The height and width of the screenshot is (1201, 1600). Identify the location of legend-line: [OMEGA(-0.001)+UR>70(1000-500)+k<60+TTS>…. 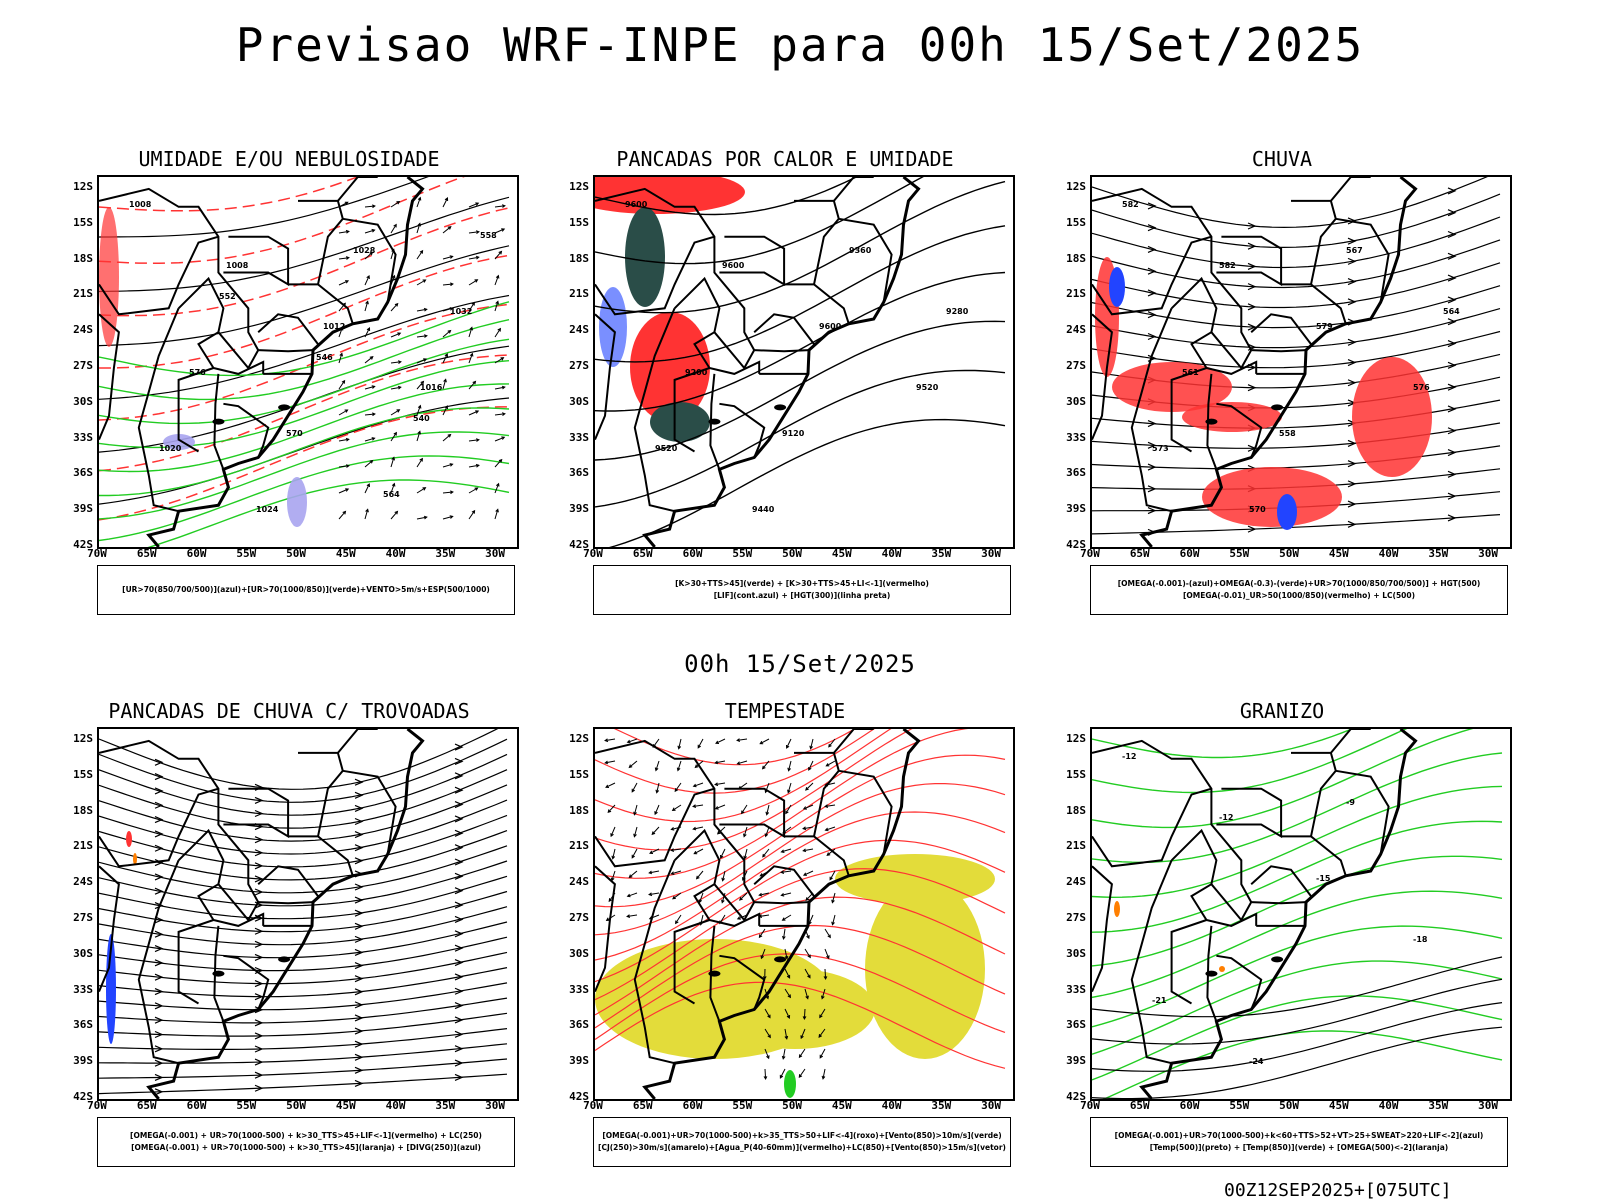
(1299, 1135).